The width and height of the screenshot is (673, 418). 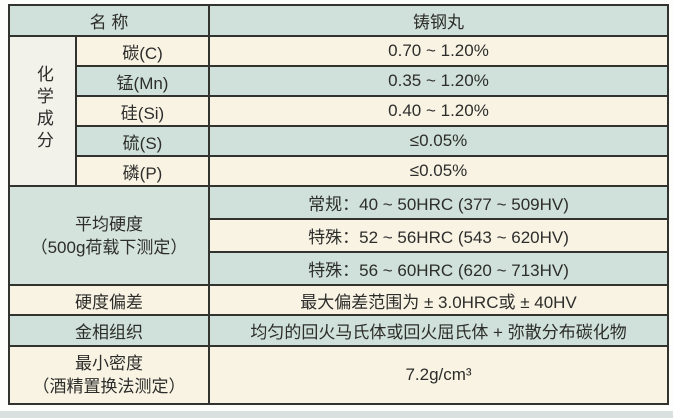 I want to click on deviation-label-cell: 硬度偏差, so click(x=109, y=300).